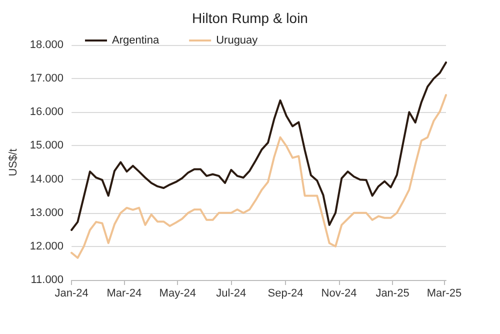 The image size is (500, 334). Describe the element at coordinates (47, 45) in the screenshot. I see `y-tick-label: 18.000` at that location.